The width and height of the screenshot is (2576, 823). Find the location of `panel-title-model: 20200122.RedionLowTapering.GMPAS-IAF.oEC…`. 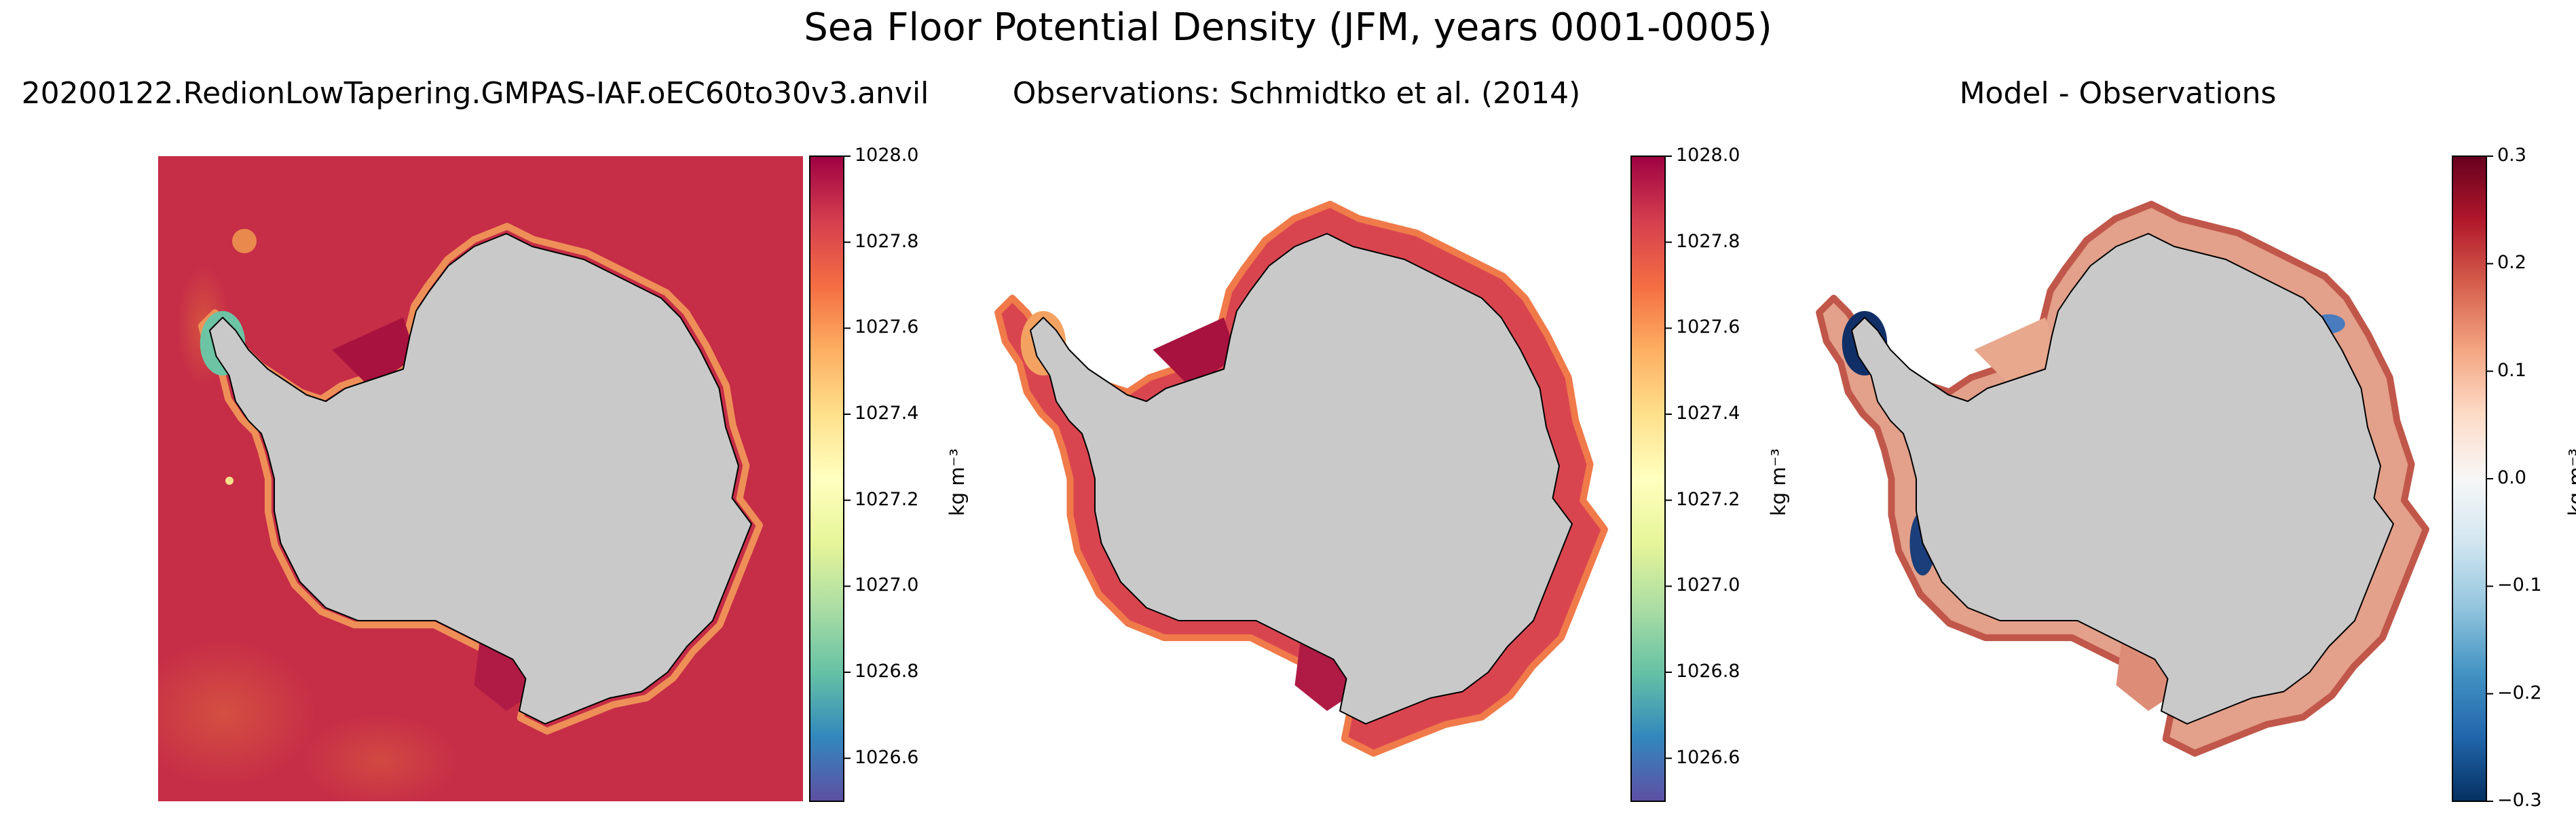

panel-title-model: 20200122.RedionLowTapering.GMPAS-IAF.oEC… is located at coordinates (475, 93).